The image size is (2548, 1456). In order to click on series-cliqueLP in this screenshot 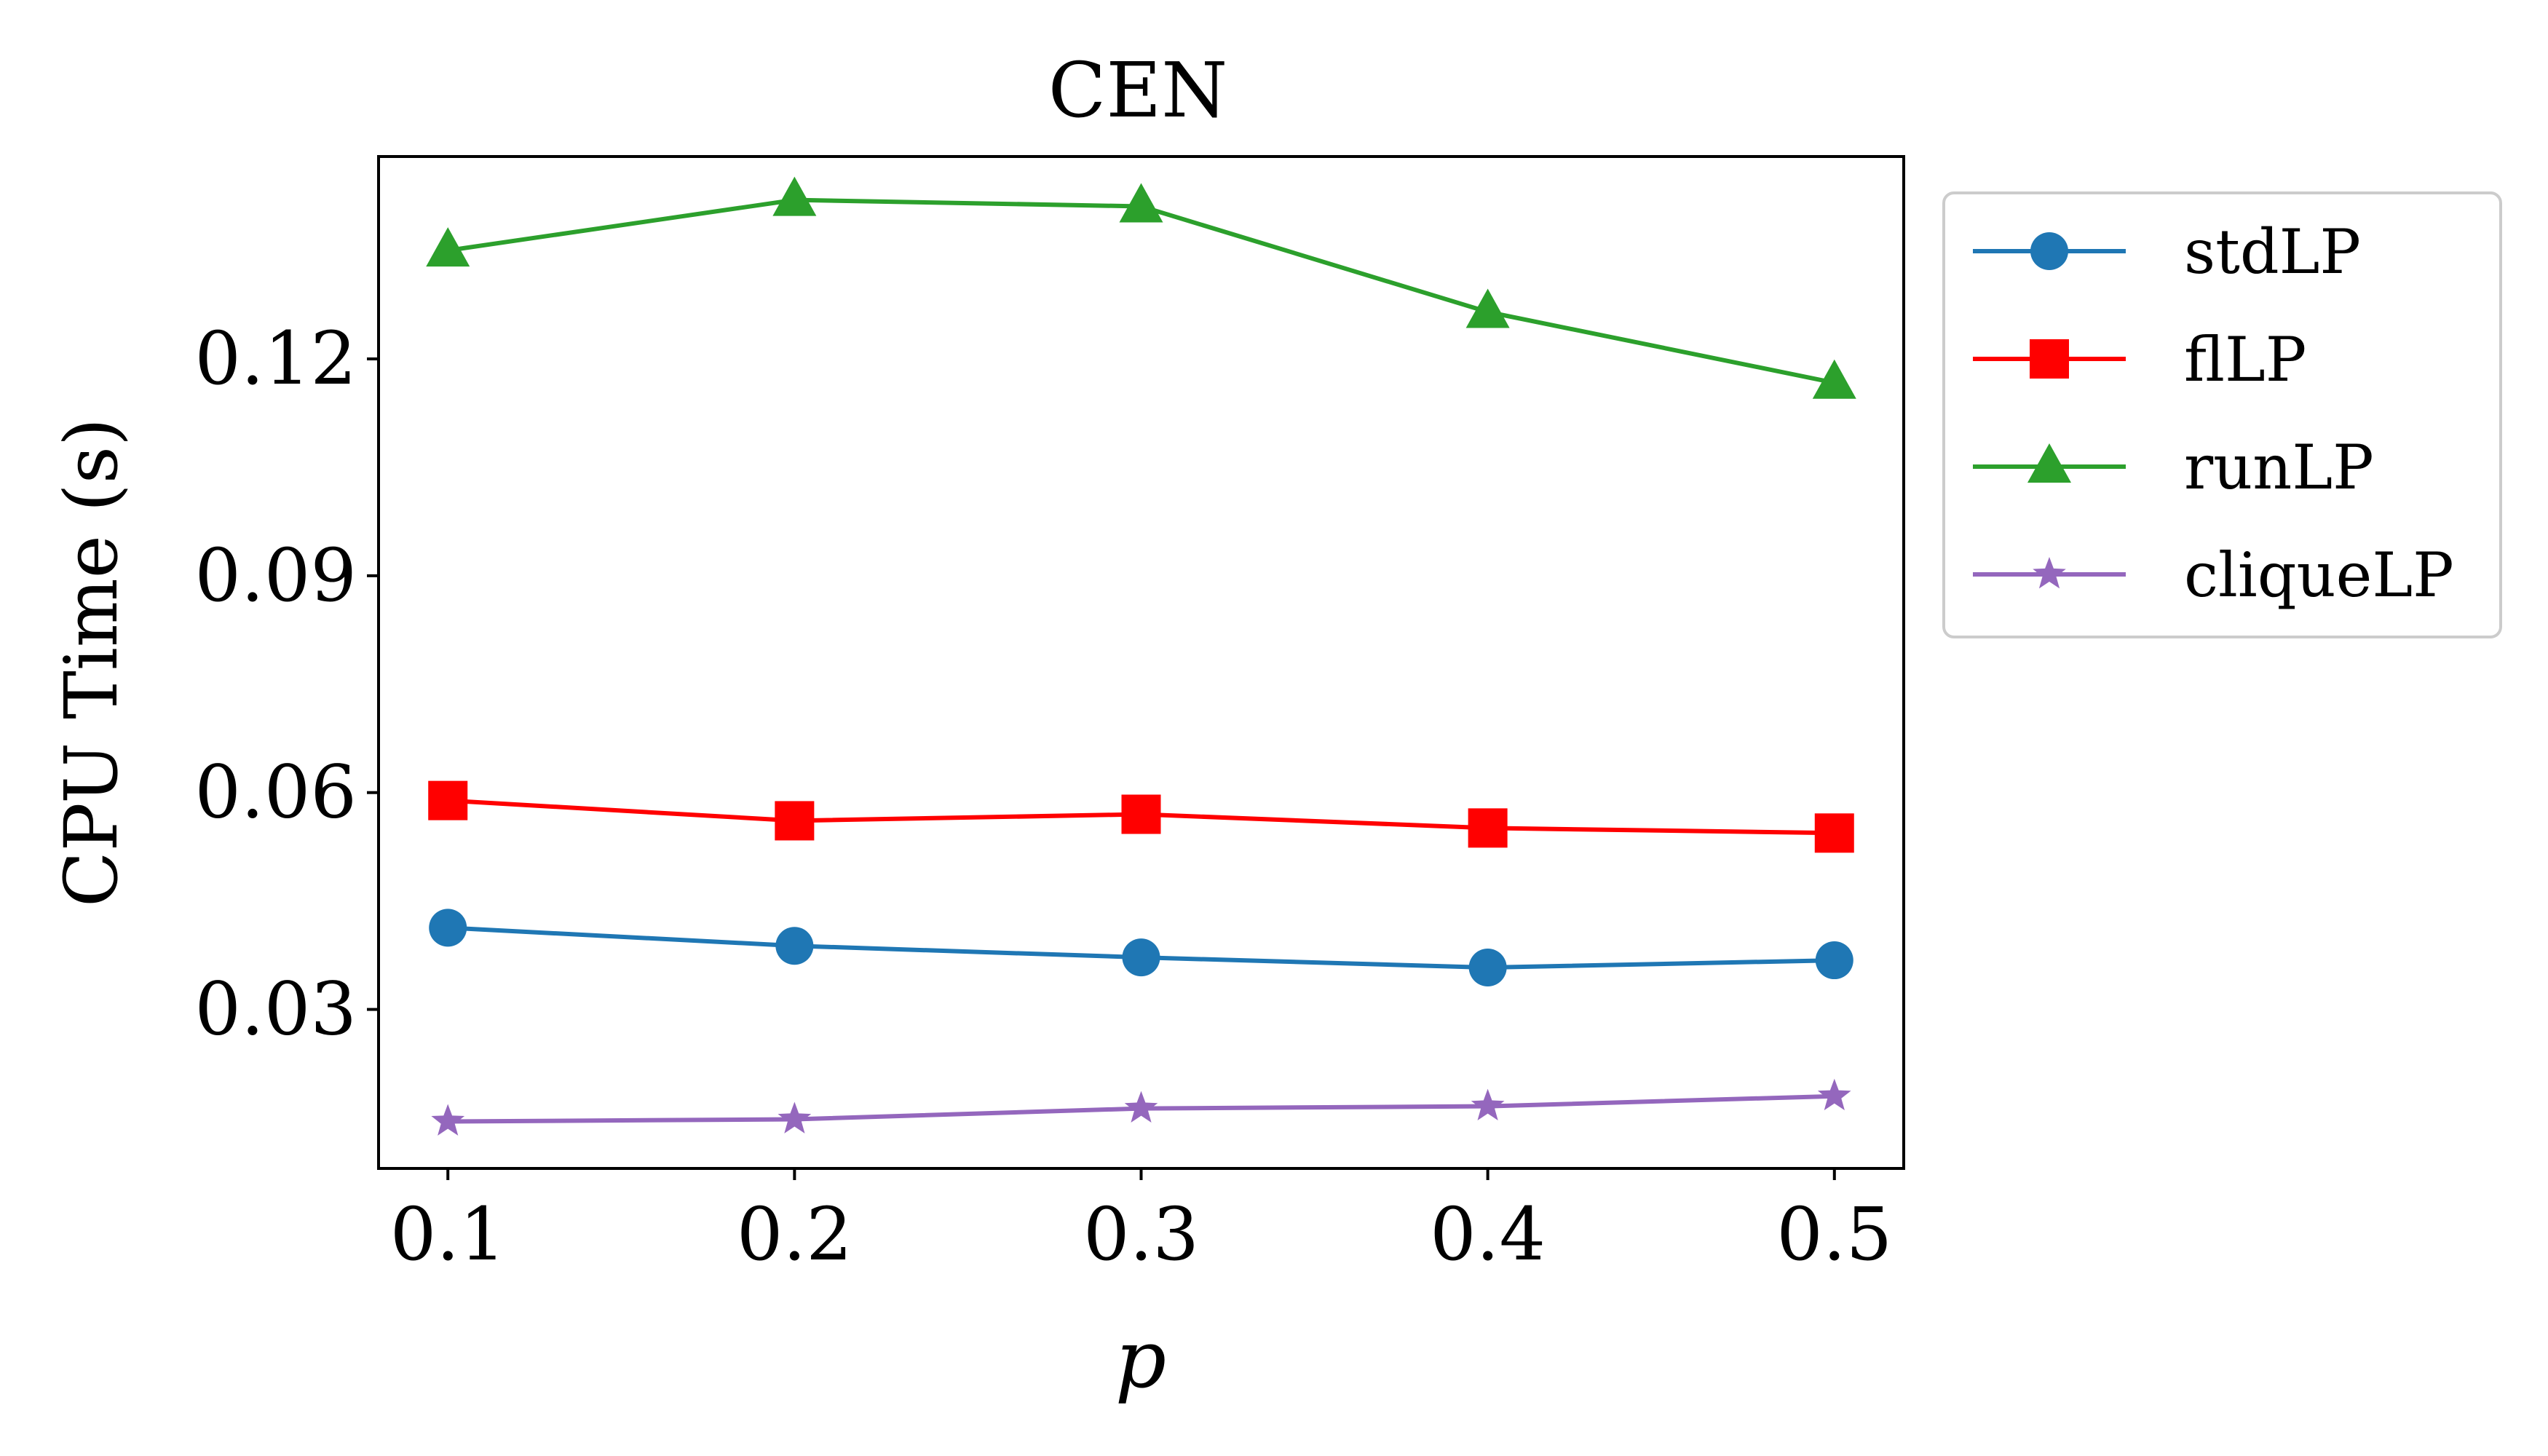, I will do `click(1141, 1107)`.